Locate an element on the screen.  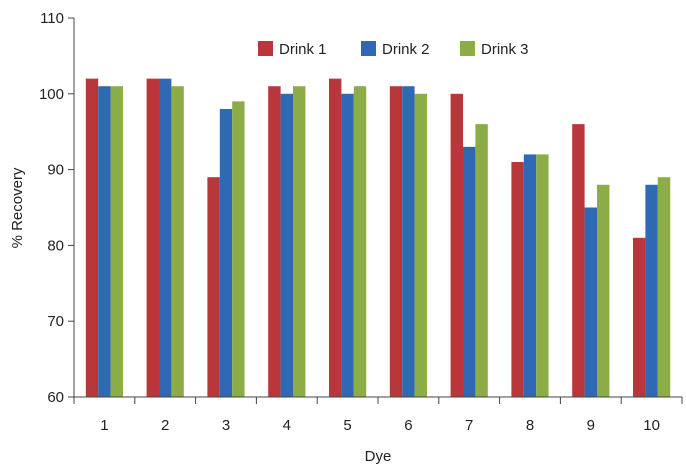
legend: Drink 1 Drink 2 Drink 3 is located at coordinates (393, 49).